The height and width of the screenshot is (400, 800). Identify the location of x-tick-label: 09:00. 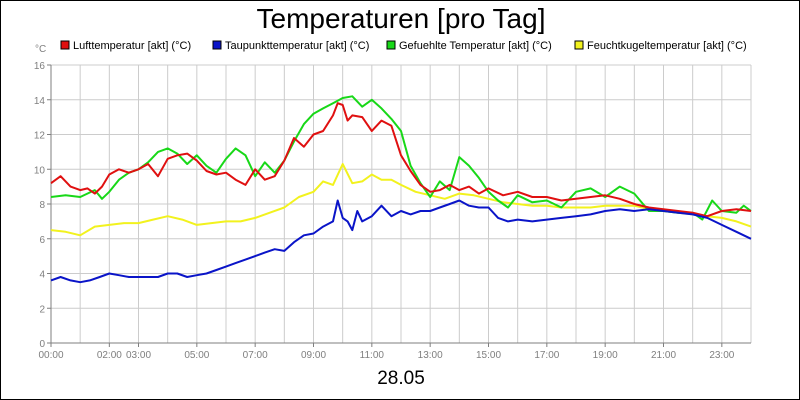
(313, 355).